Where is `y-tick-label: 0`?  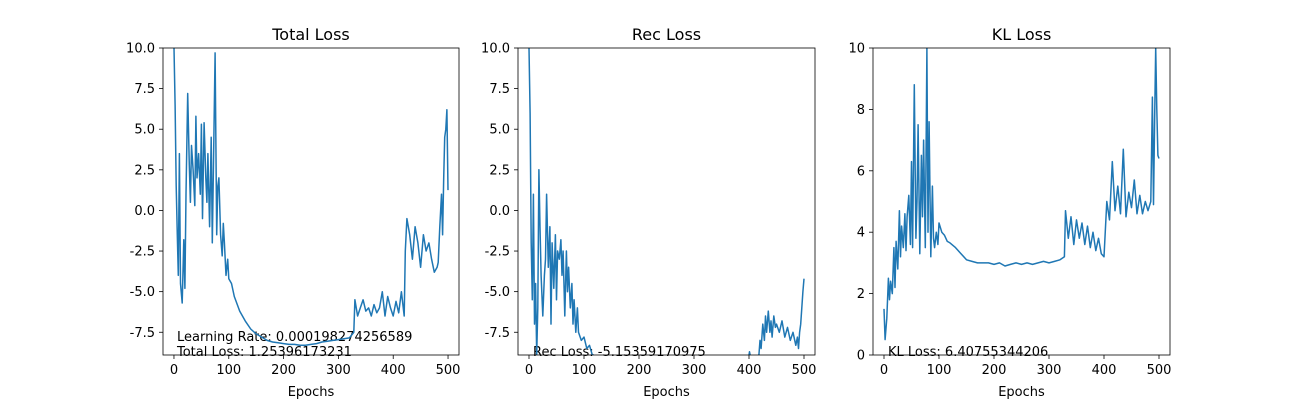
y-tick-label: 0 is located at coordinates (861, 356).